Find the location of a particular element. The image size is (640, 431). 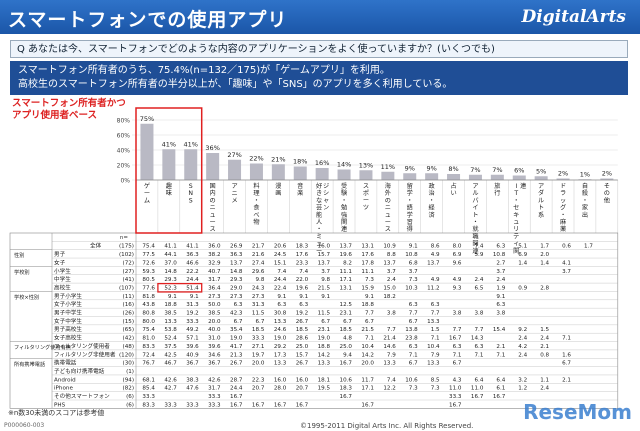

table-cell: 2.4 is located at coordinates (544, 389).